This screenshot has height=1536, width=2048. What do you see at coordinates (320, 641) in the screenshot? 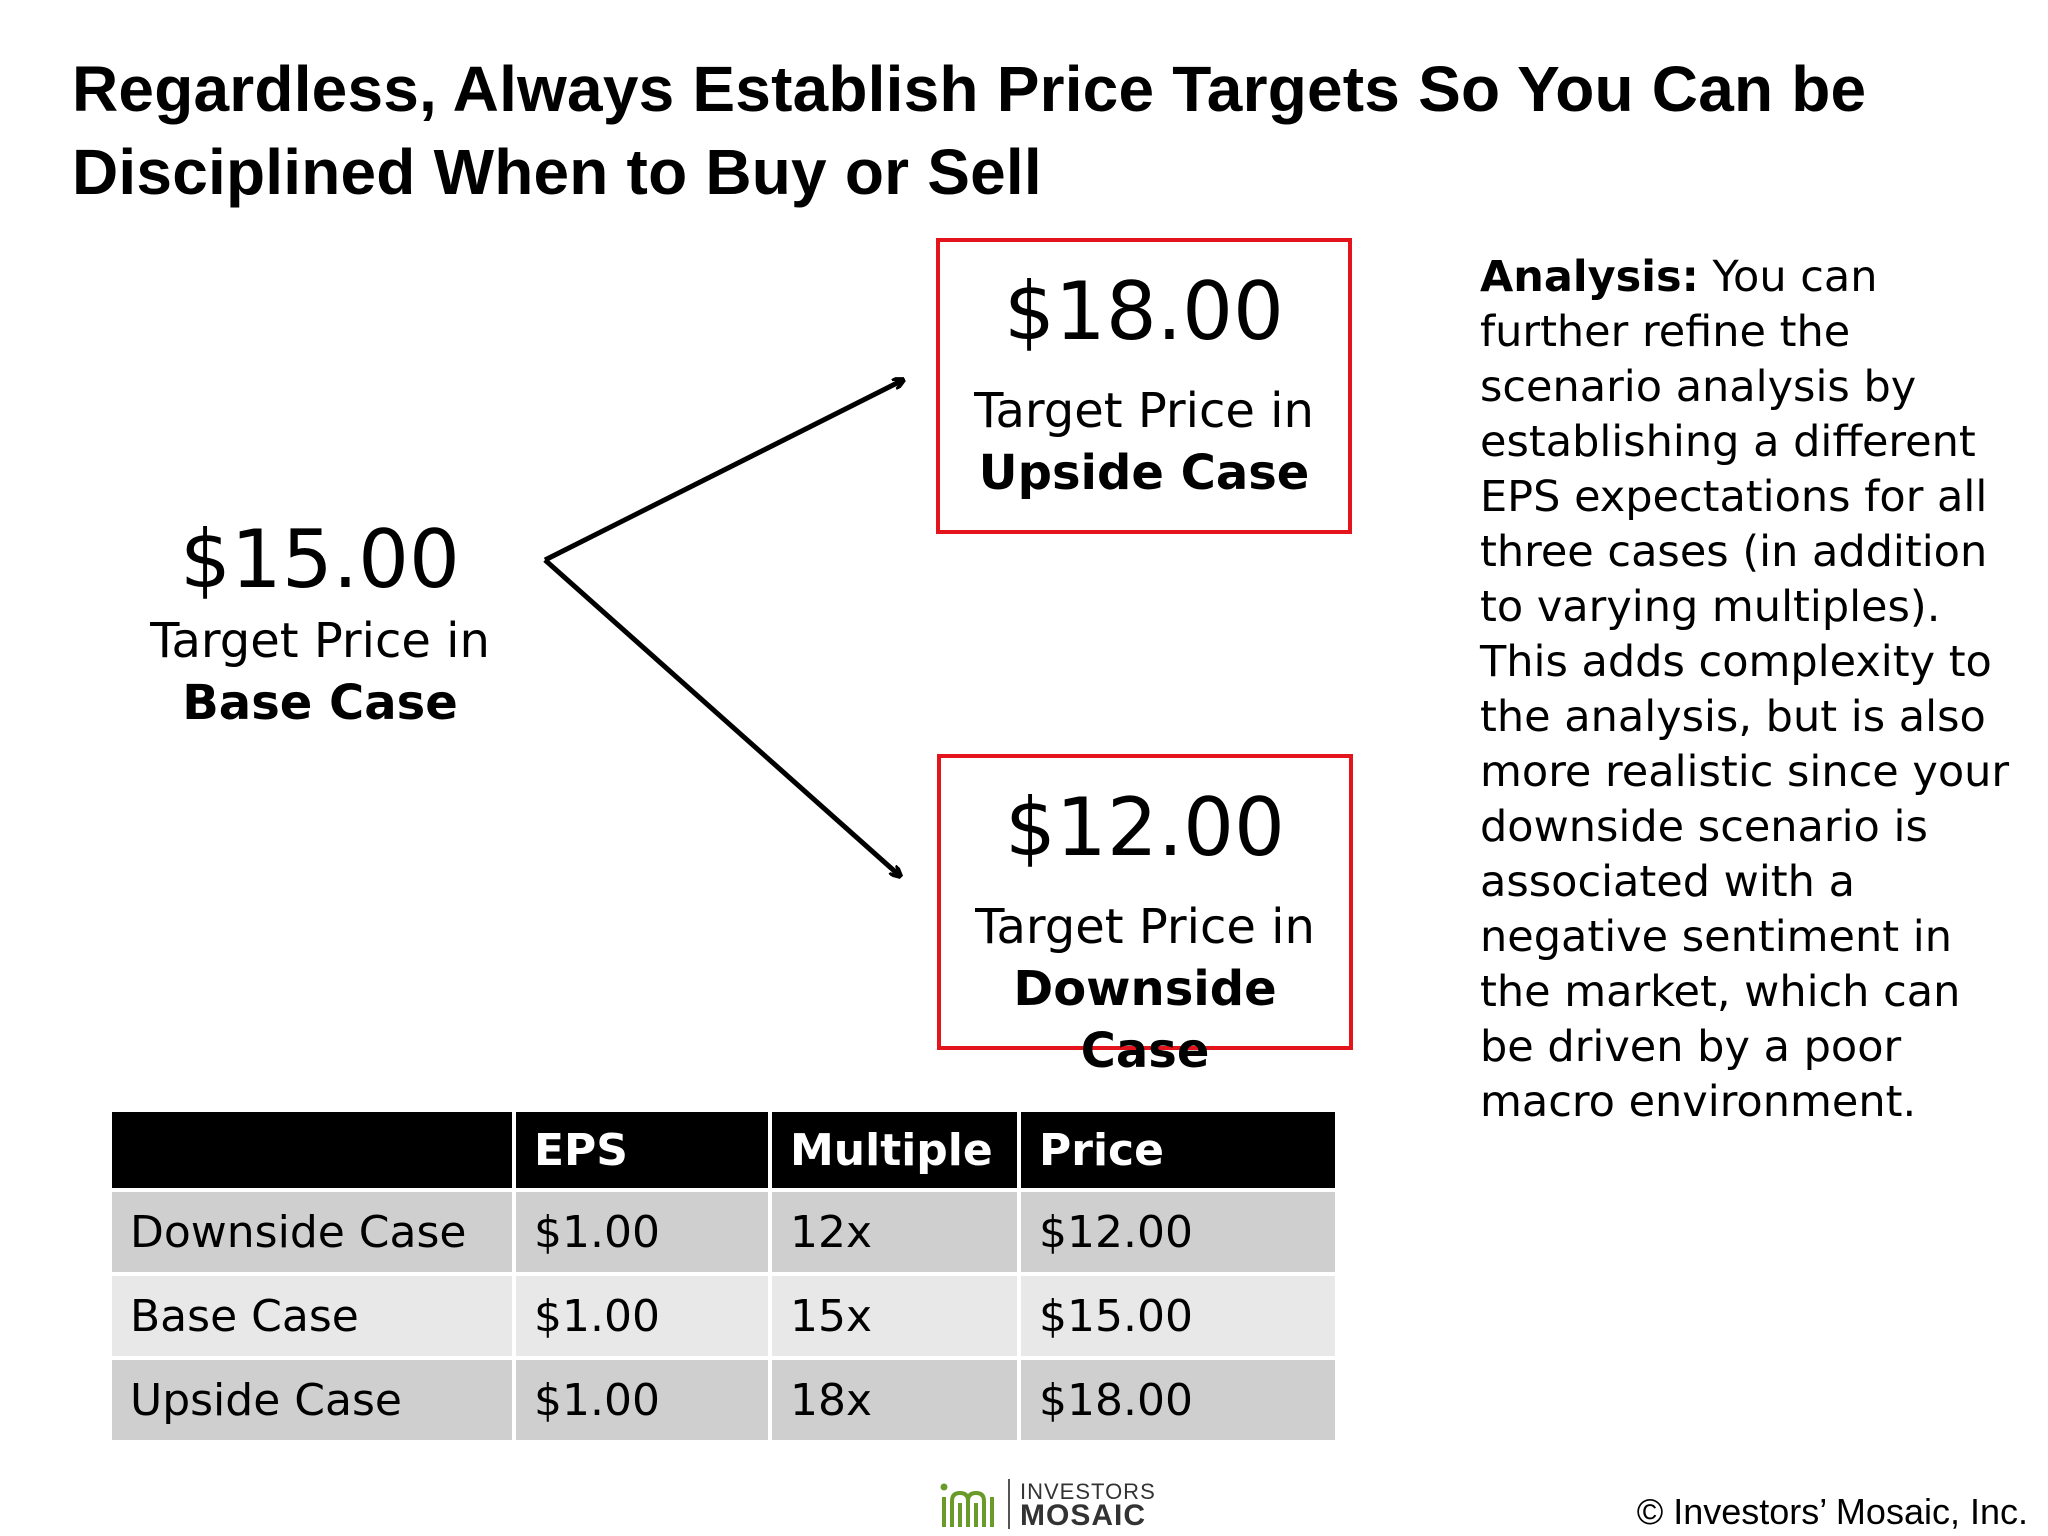
I see `base-case-label: Target Price in` at bounding box center [320, 641].